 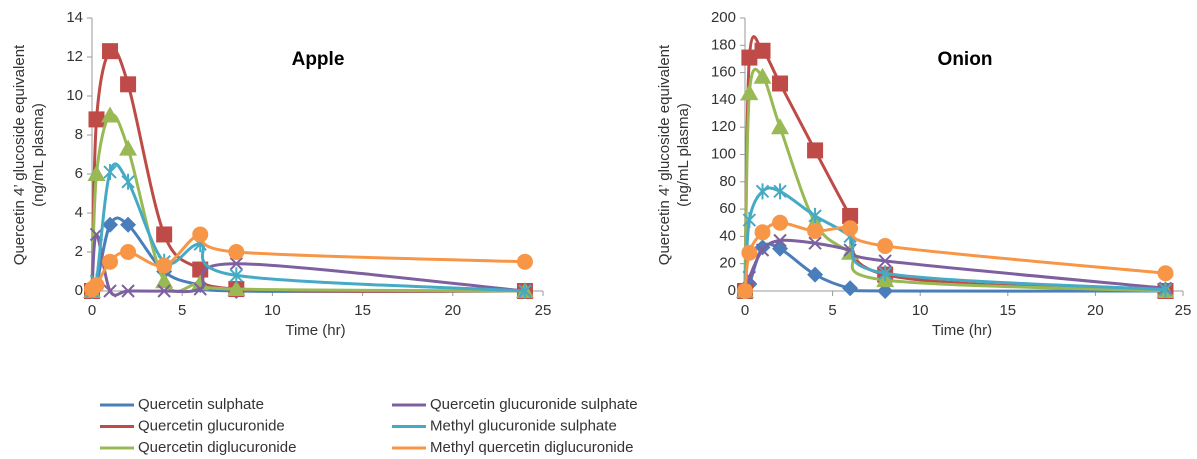 I want to click on legend-label: Methyl glucuronide sulphate, so click(x=523, y=425).